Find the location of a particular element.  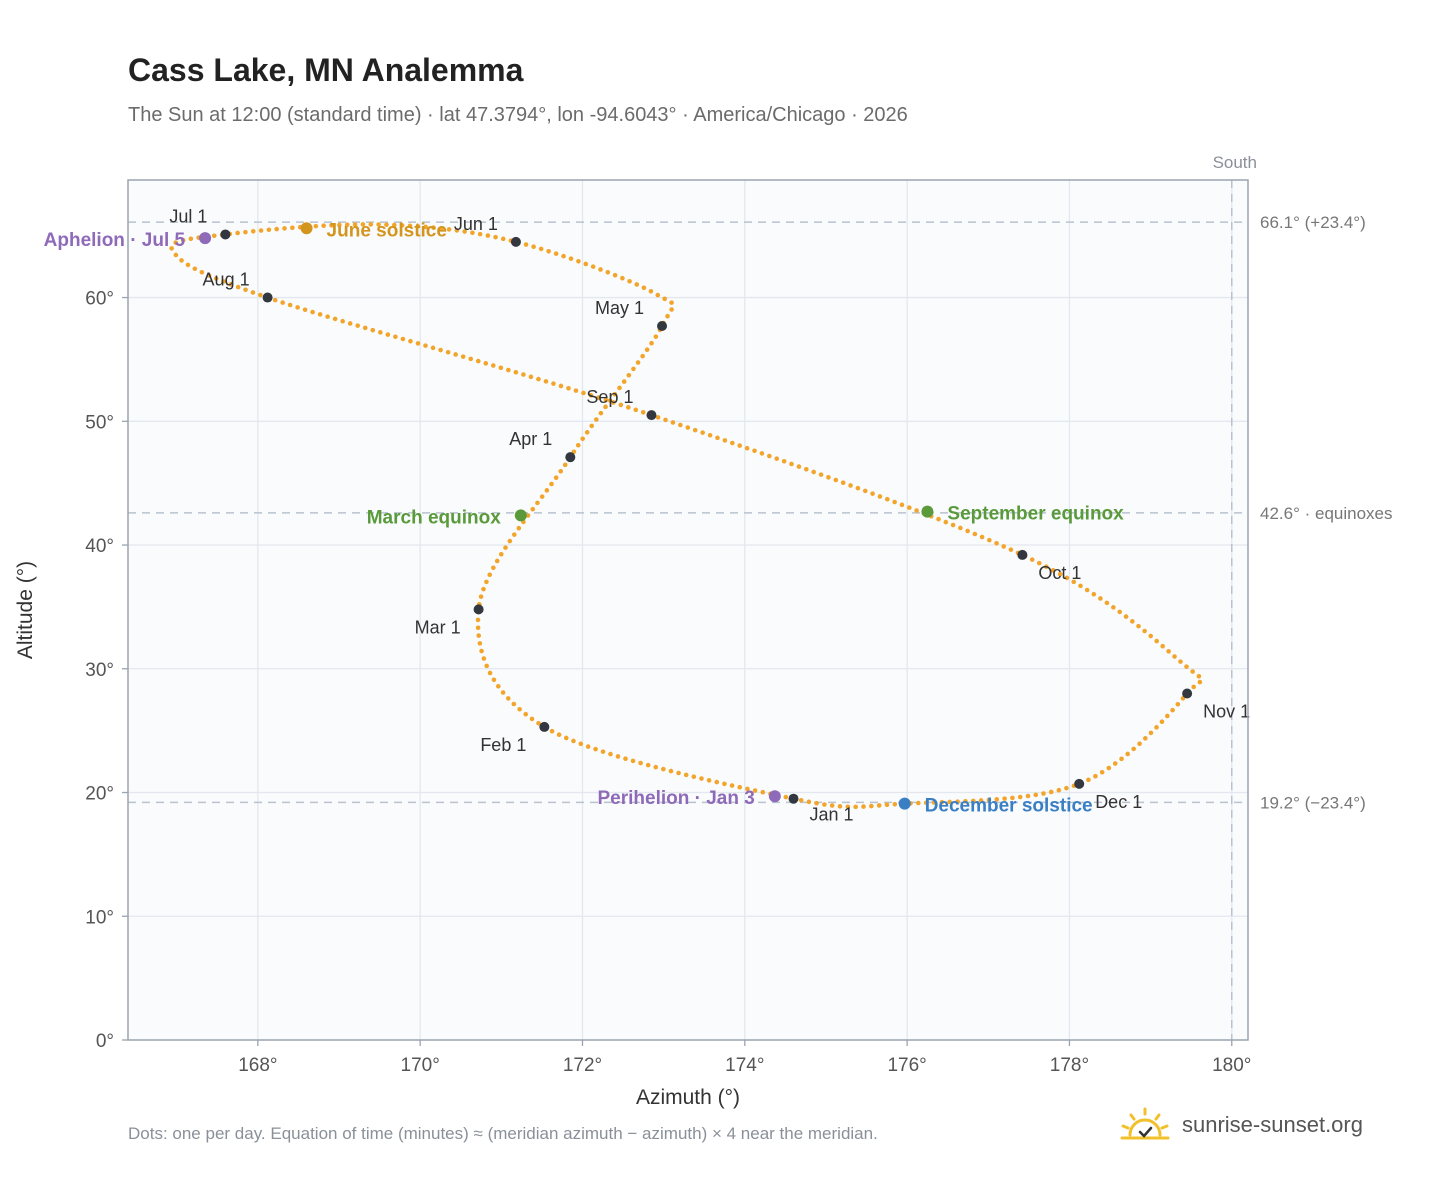

event-label: Perihelion · Jan 3 is located at coordinates (676, 798).